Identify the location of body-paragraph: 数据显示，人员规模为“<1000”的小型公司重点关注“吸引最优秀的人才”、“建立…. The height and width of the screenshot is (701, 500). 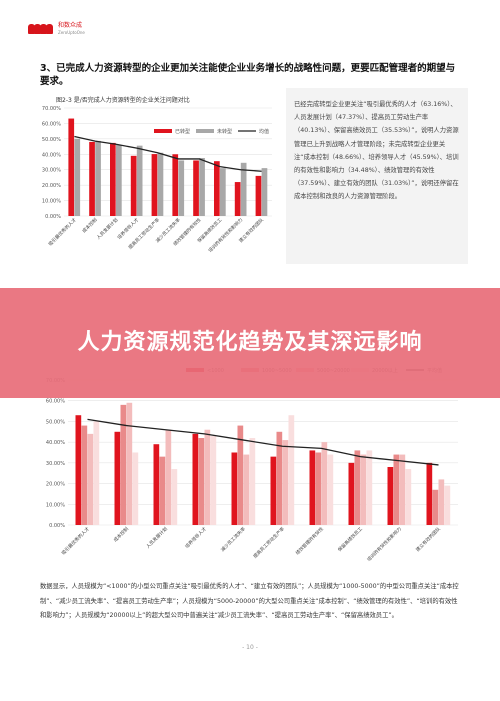
(249, 601).